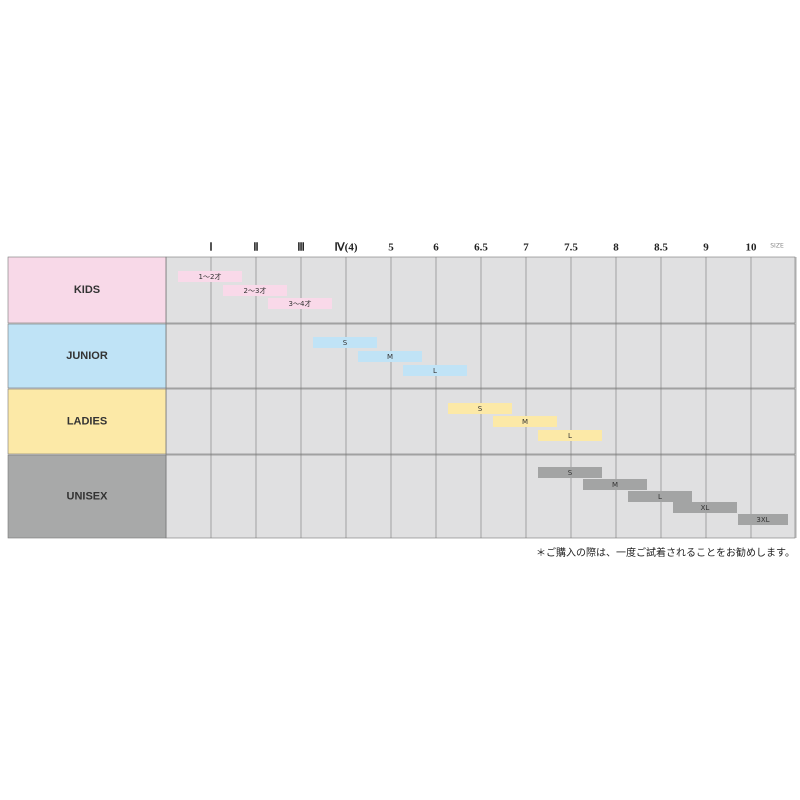 The image size is (800, 800). I want to click on size-bar-label: 3XL, so click(762, 520).